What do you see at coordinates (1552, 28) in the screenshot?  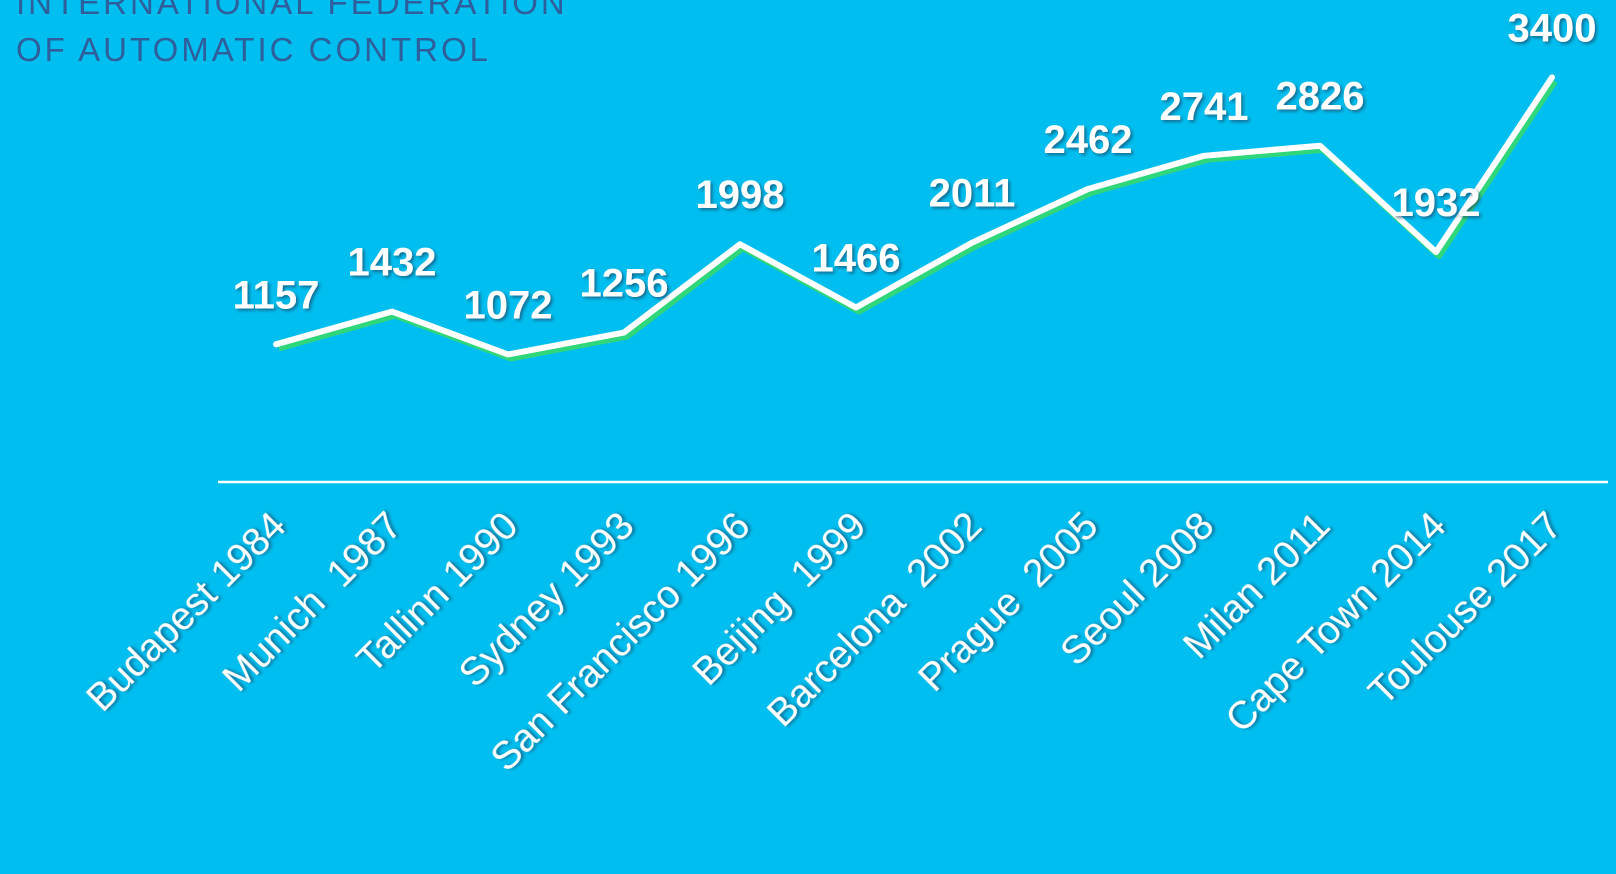 I see `value-label: 3400` at bounding box center [1552, 28].